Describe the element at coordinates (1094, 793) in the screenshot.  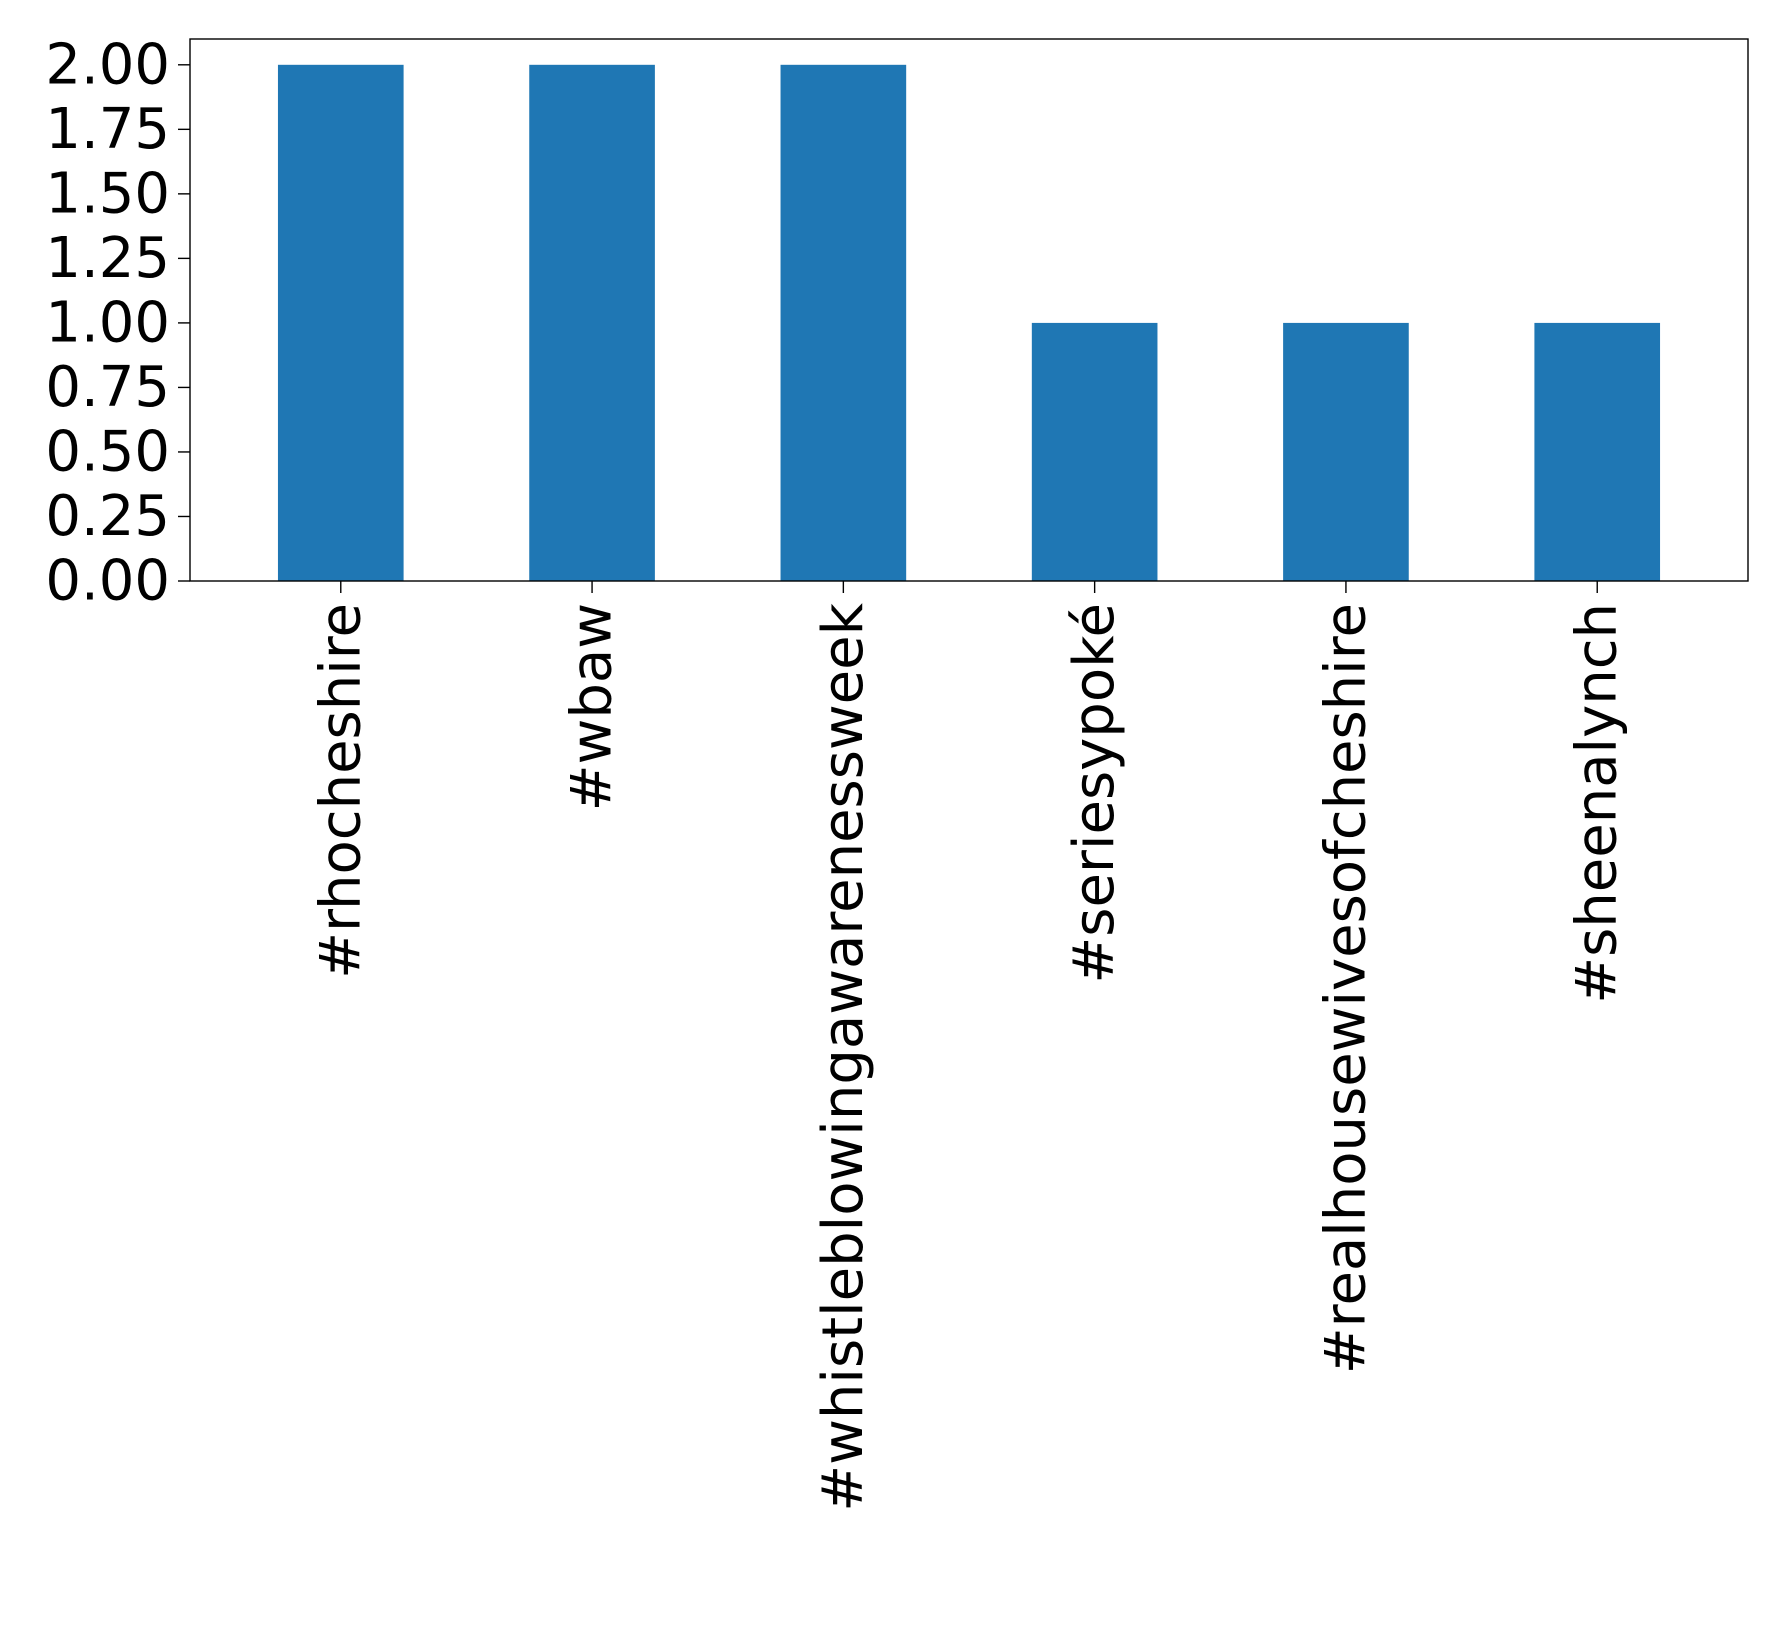
I see `x-tick-label-3: #seriesypoké` at that location.